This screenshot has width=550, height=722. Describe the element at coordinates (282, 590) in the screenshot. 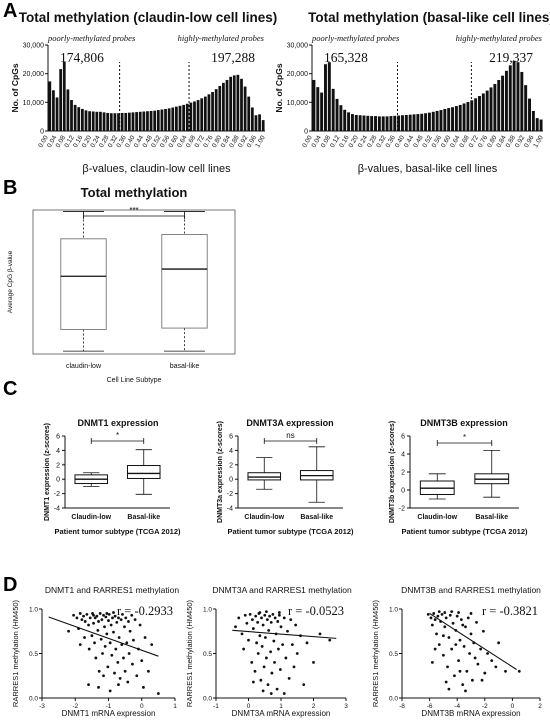

I see `chart-title: DNMT3A and RARRES1 methylation` at that location.